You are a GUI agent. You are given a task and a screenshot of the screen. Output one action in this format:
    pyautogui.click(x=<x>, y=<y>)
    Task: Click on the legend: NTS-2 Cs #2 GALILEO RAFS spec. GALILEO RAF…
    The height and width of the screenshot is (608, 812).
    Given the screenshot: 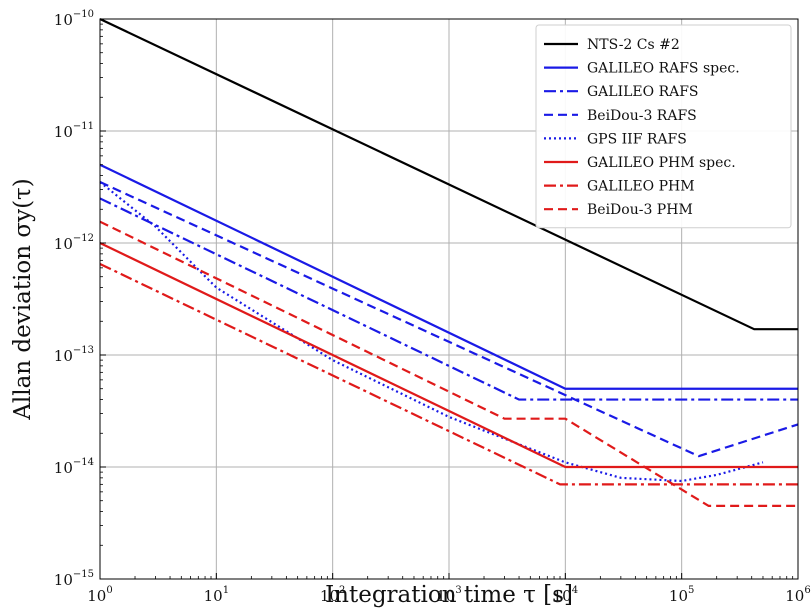 What is the action you would take?
    pyautogui.click(x=663, y=126)
    